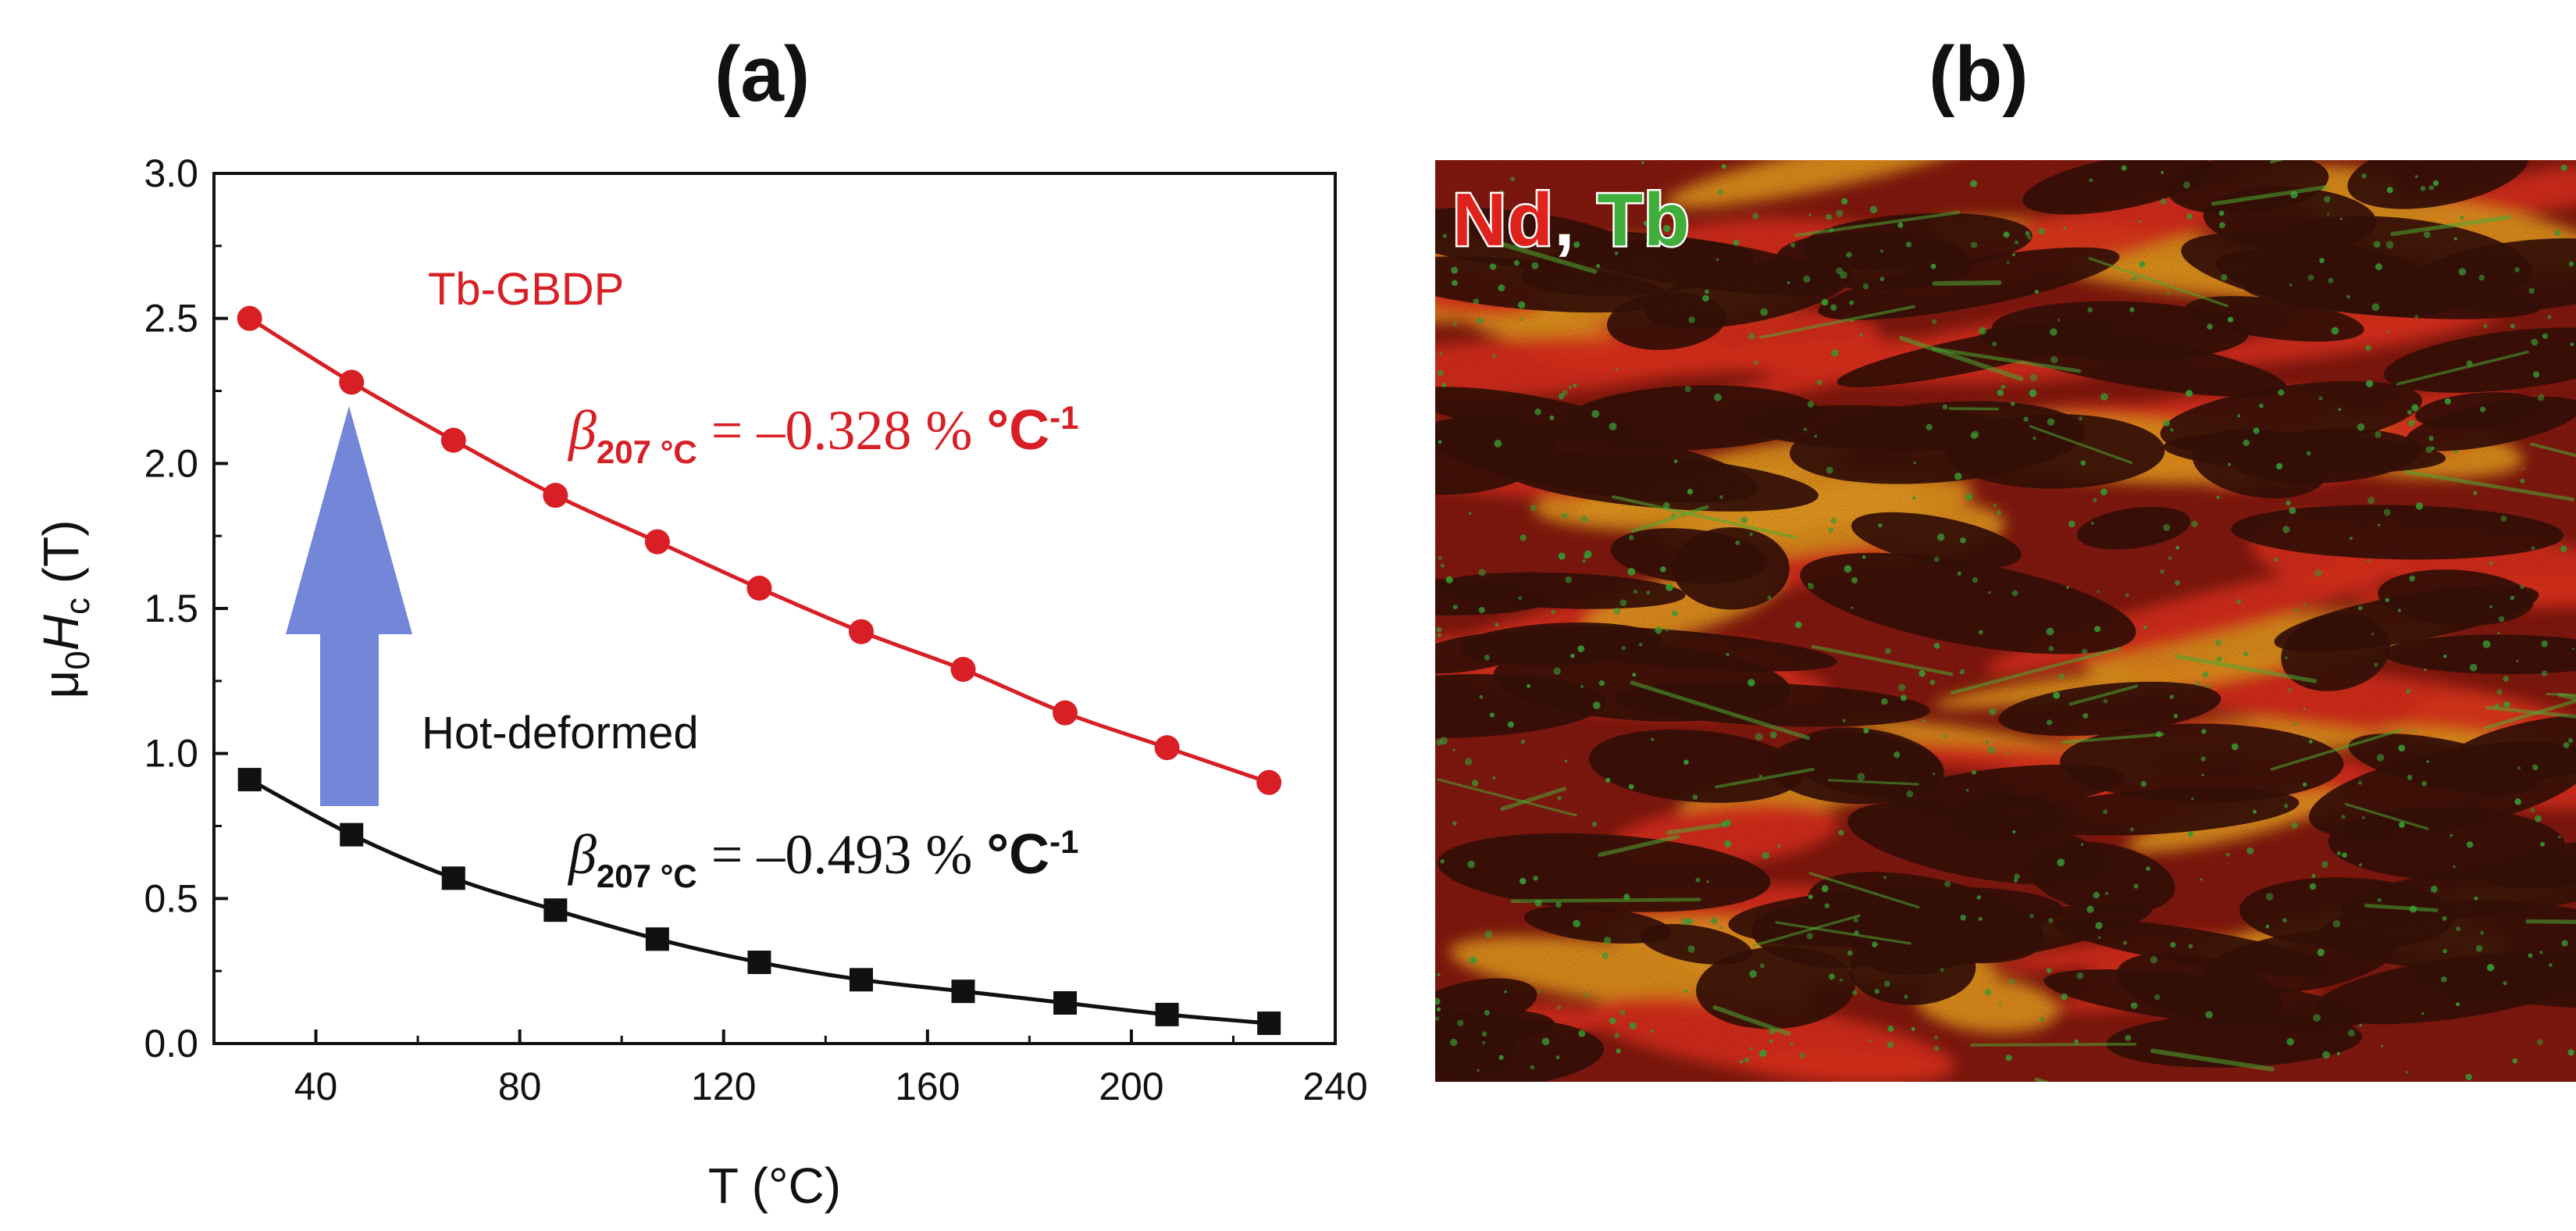 This screenshot has height=1231, width=2576. What do you see at coordinates (171, 1043) in the screenshot?
I see `y-tick-label: 0.0` at bounding box center [171, 1043].